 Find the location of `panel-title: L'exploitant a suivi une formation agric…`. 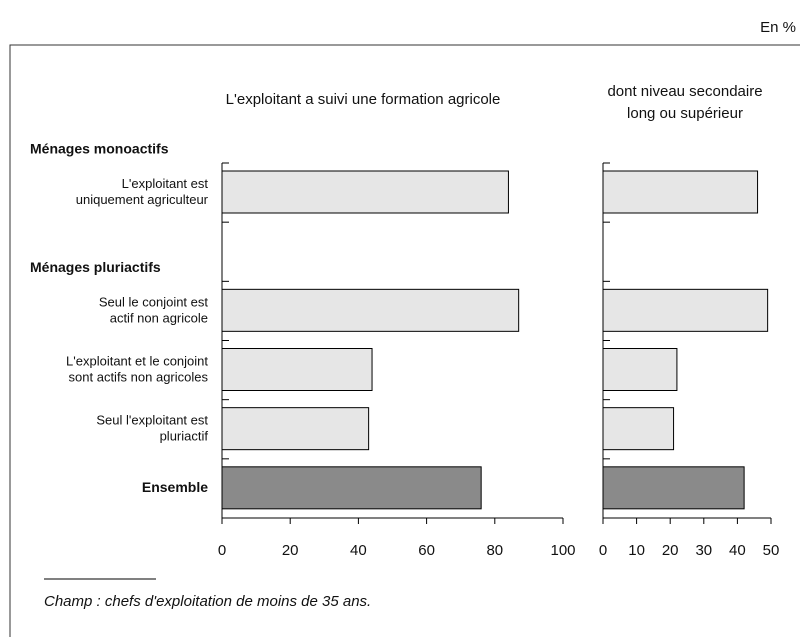

panel-title: L'exploitant a suivi une formation agric… is located at coordinates (363, 99).